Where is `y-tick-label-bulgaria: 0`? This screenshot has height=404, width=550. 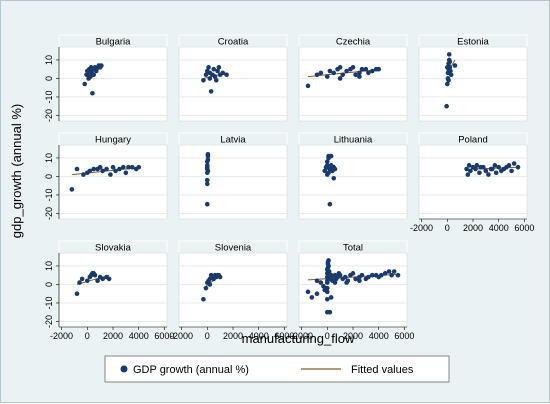 y-tick-label-bulgaria: 0 is located at coordinates (49, 78).